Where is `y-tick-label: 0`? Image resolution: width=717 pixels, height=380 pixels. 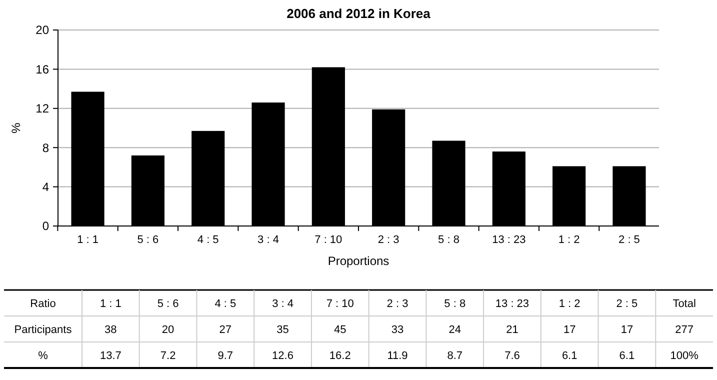
y-tick-label: 0 is located at coordinates (46, 226).